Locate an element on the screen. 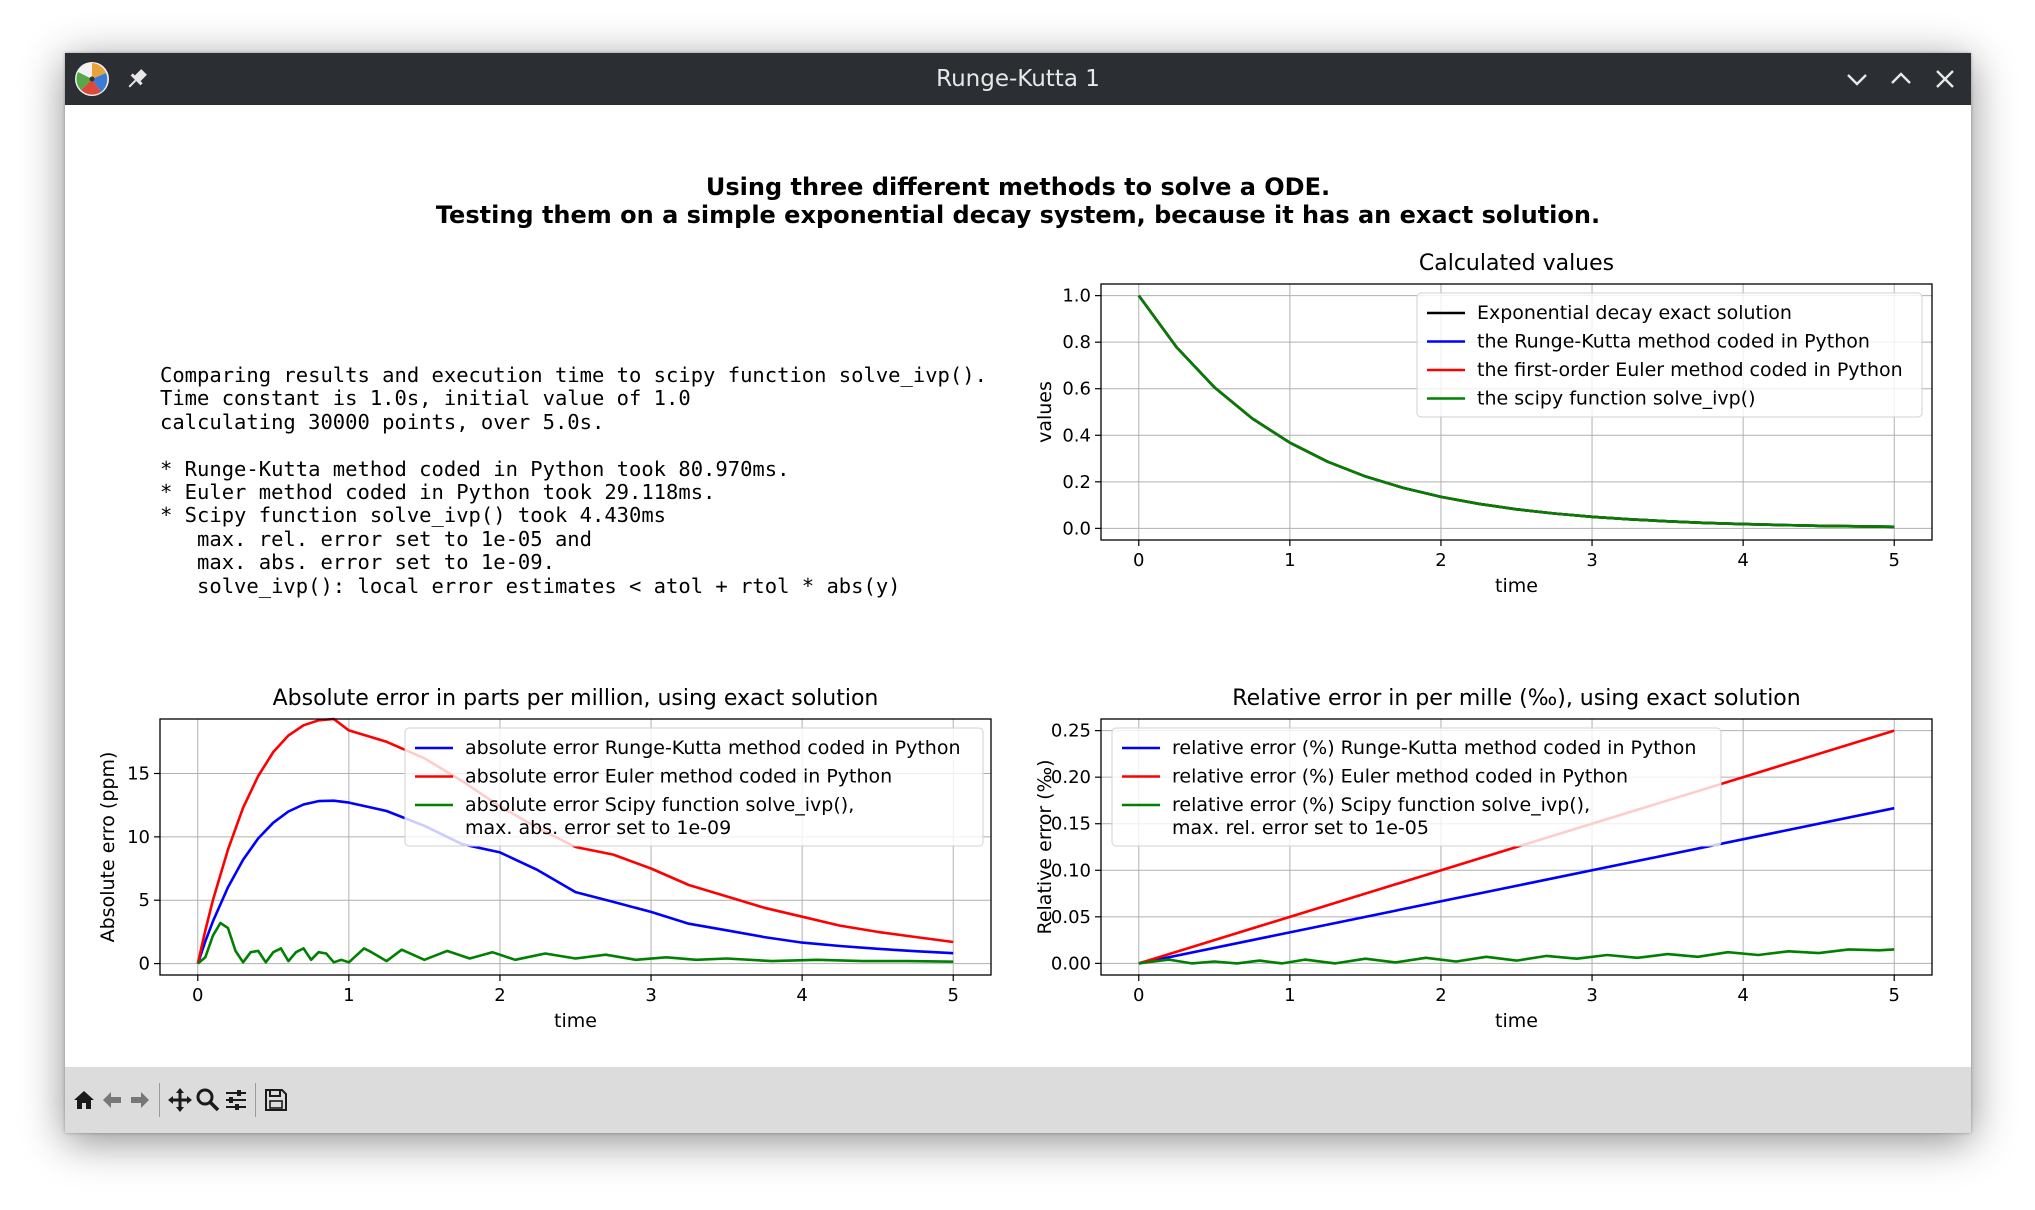  y-tick-label: 0.8 is located at coordinates (1076, 342).